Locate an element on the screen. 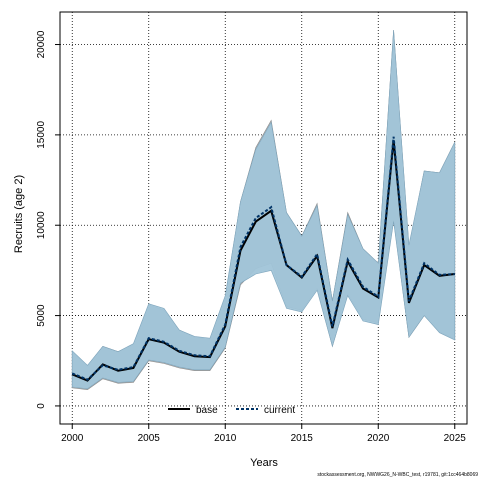 The width and height of the screenshot is (480, 480). x-tick-label: 2010 is located at coordinates (225, 438).